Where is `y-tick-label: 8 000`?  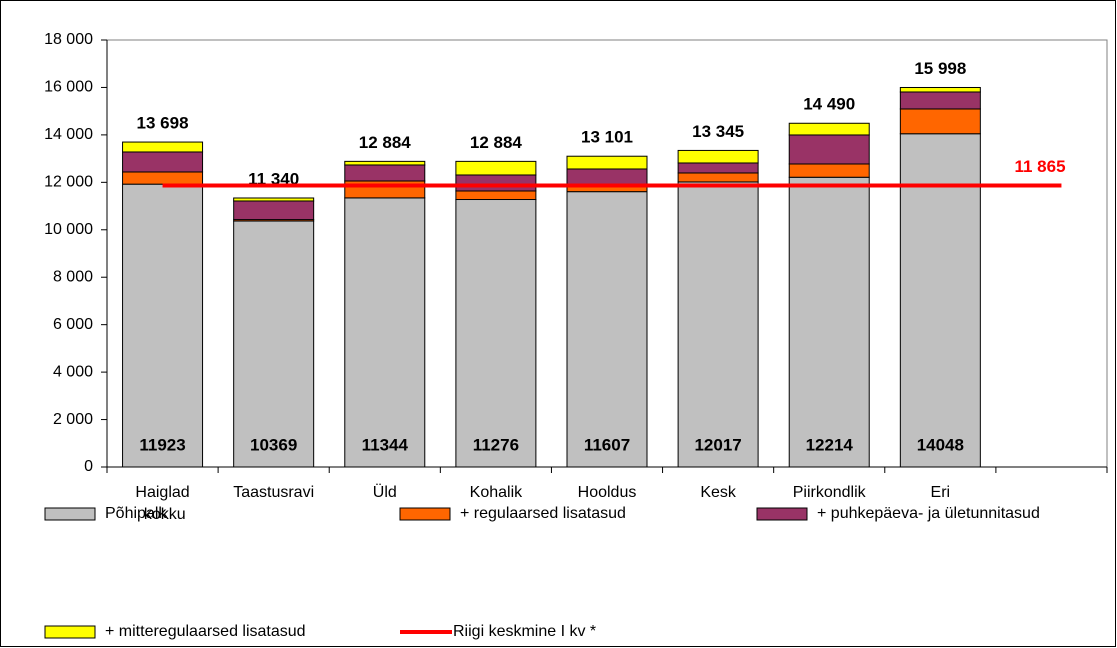
y-tick-label: 8 000 is located at coordinates (73, 276).